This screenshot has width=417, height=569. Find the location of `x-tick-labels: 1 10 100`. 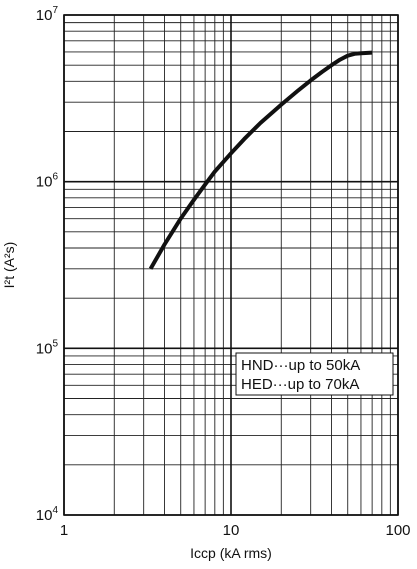

x-tick-labels: 1 10 100 is located at coordinates (235, 530).